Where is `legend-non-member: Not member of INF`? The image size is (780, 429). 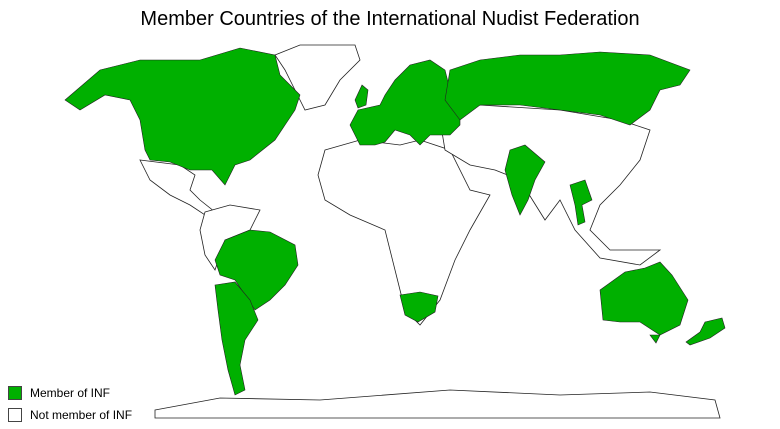 legend-non-member: Not member of INF is located at coordinates (70, 415).